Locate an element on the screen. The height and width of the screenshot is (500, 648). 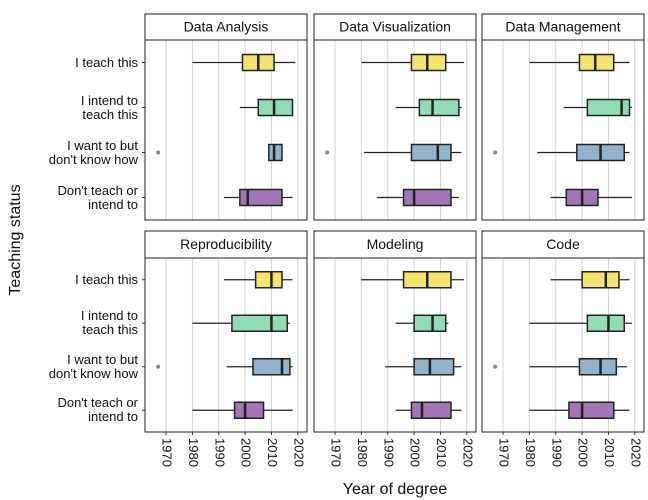
panel is located at coordinates (563, 130).